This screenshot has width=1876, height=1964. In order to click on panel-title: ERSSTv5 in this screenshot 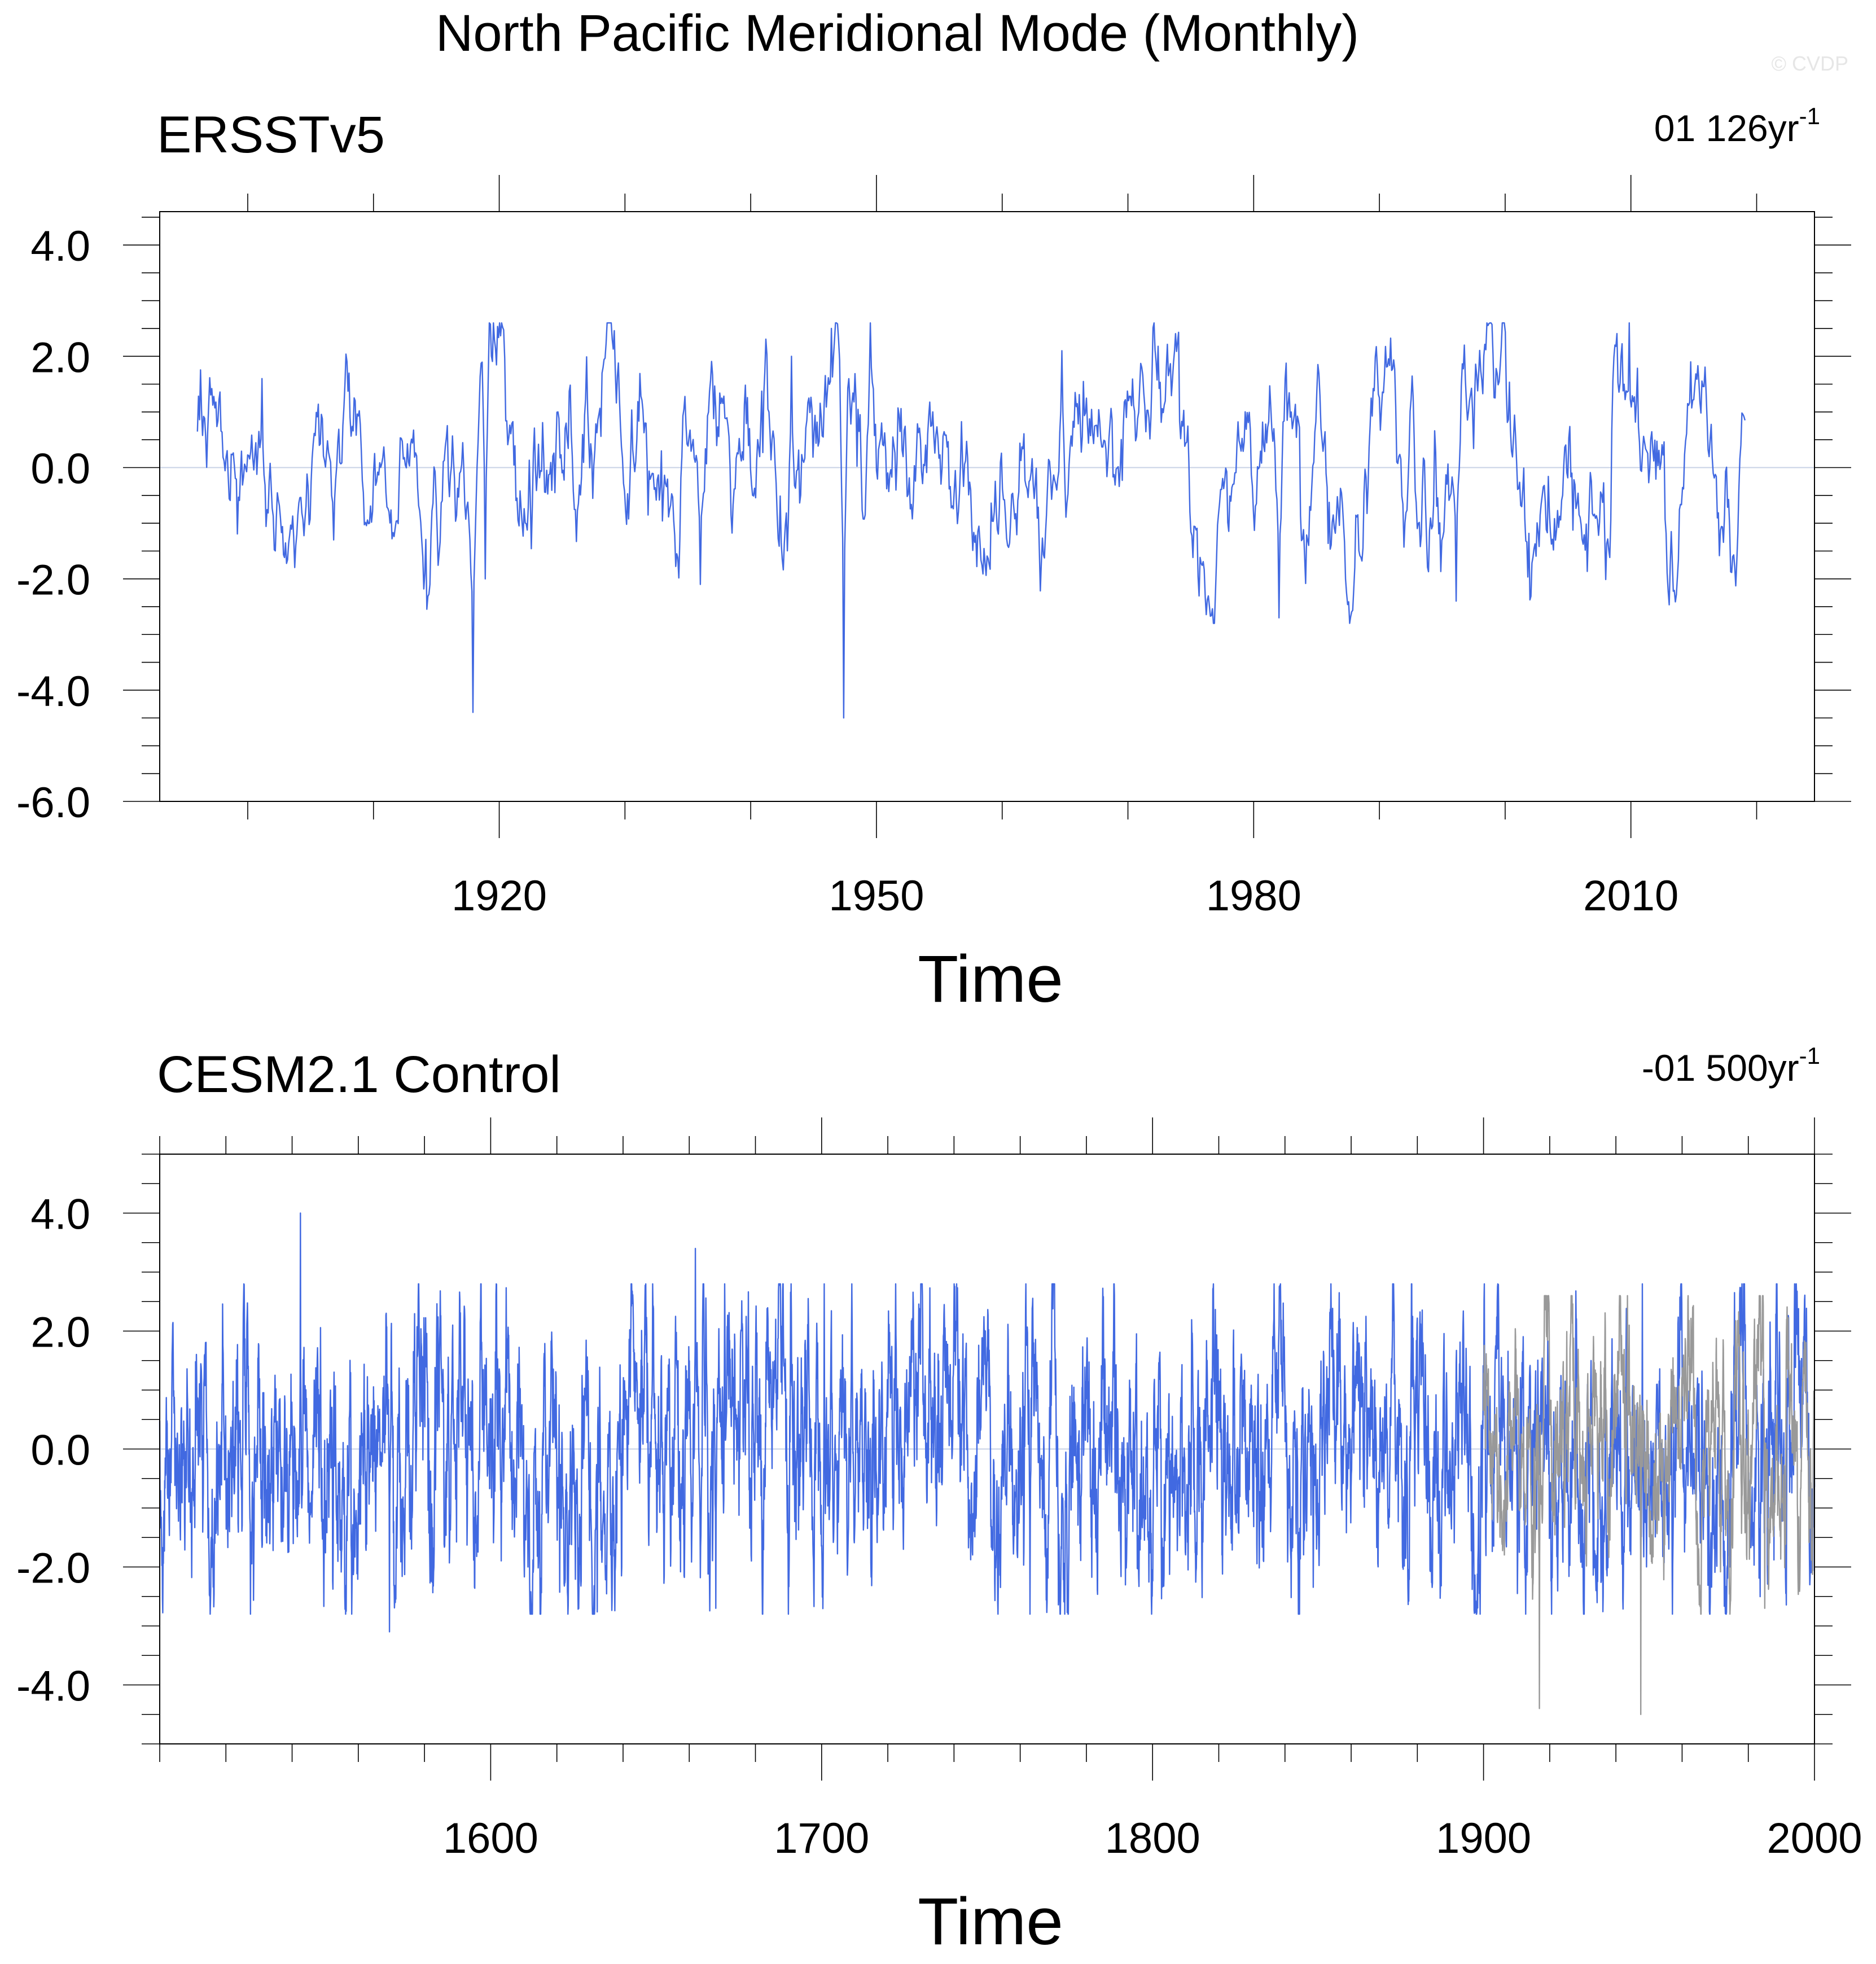, I will do `click(271, 135)`.